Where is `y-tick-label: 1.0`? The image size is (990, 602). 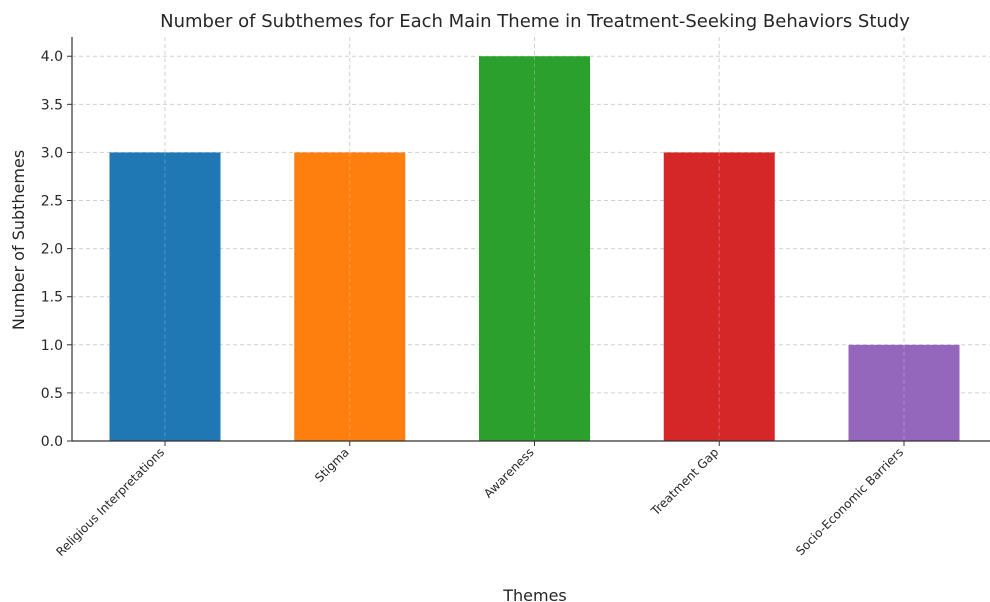 y-tick-label: 1.0 is located at coordinates (52, 346).